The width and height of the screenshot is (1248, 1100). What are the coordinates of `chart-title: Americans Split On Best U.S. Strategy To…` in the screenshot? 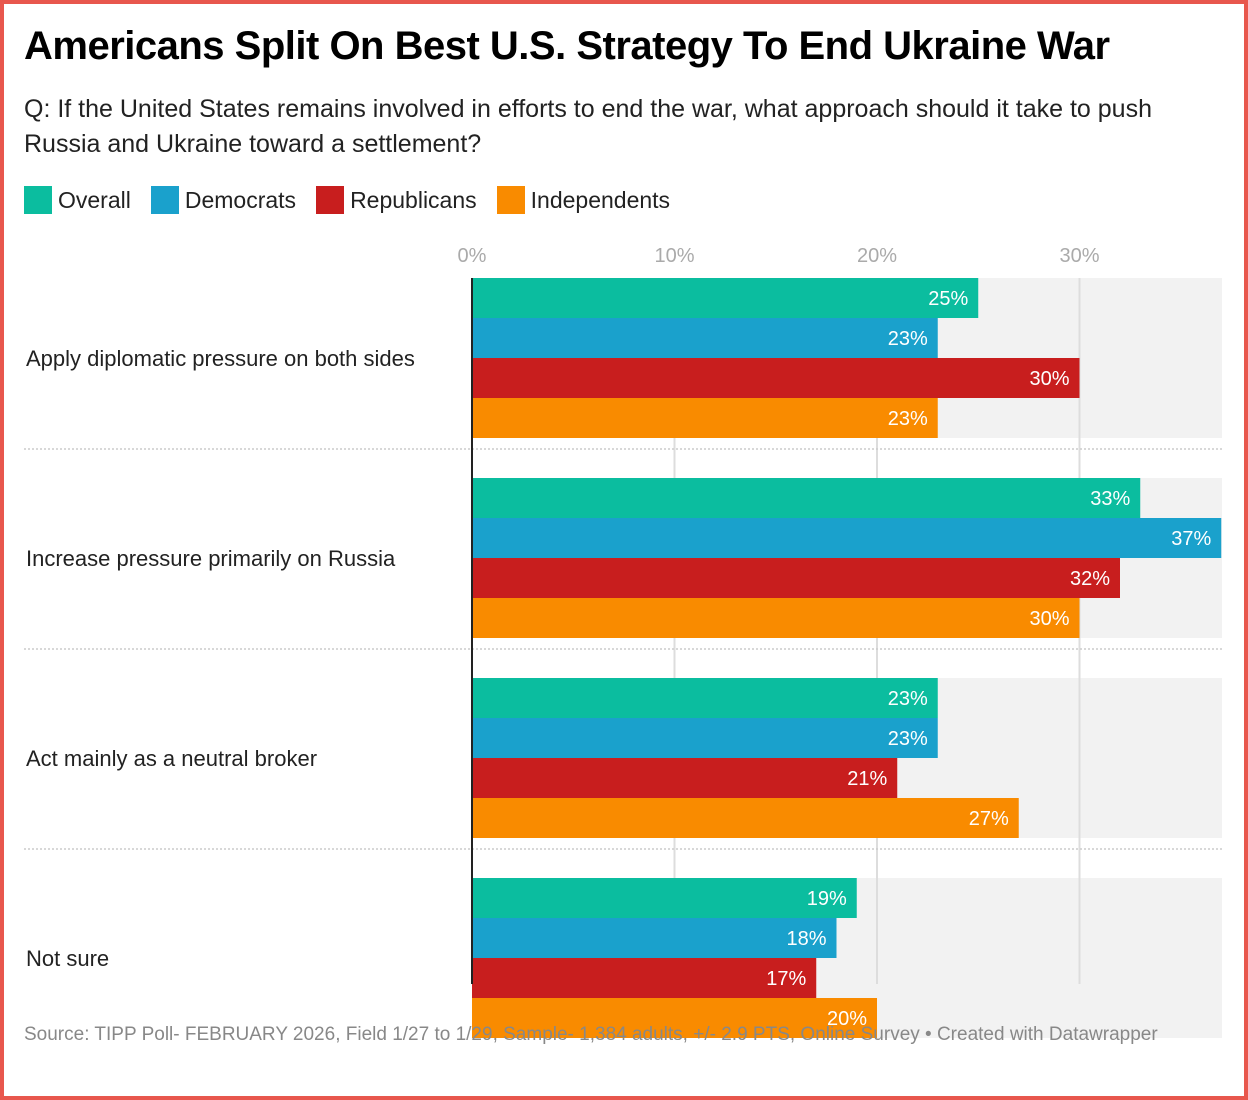 It's located at (567, 46).